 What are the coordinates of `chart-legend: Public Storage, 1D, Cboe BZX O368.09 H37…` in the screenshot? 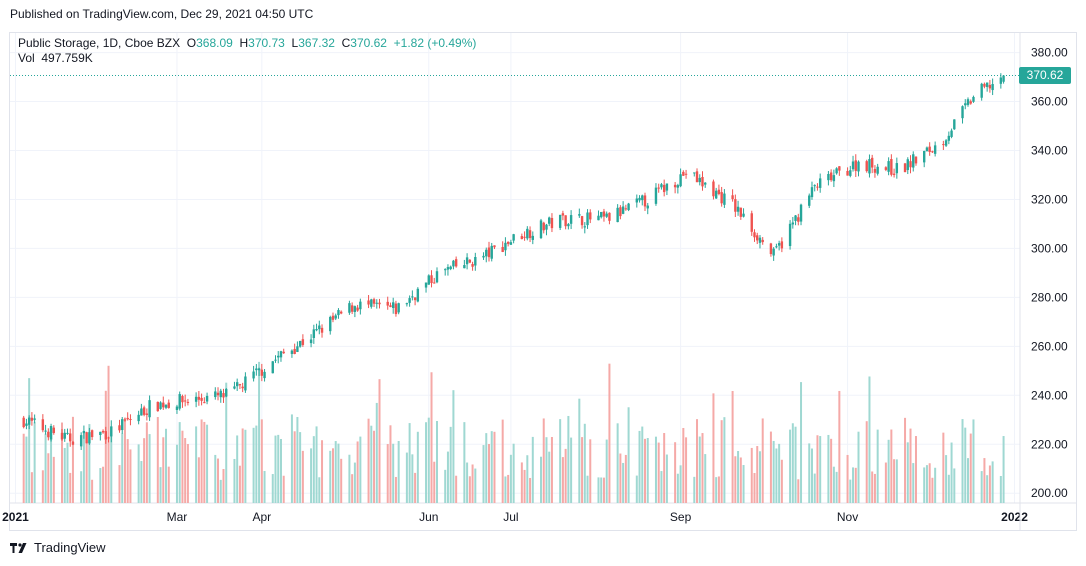 It's located at (247, 43).